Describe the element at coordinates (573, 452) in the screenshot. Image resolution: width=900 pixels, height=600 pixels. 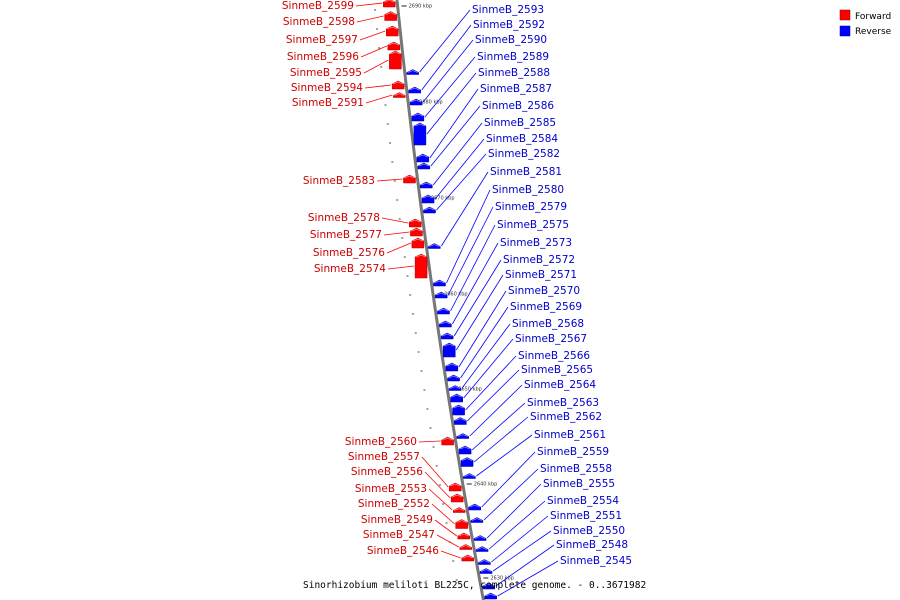
I see `reverse-gene-label: SinmeB_2559` at that location.